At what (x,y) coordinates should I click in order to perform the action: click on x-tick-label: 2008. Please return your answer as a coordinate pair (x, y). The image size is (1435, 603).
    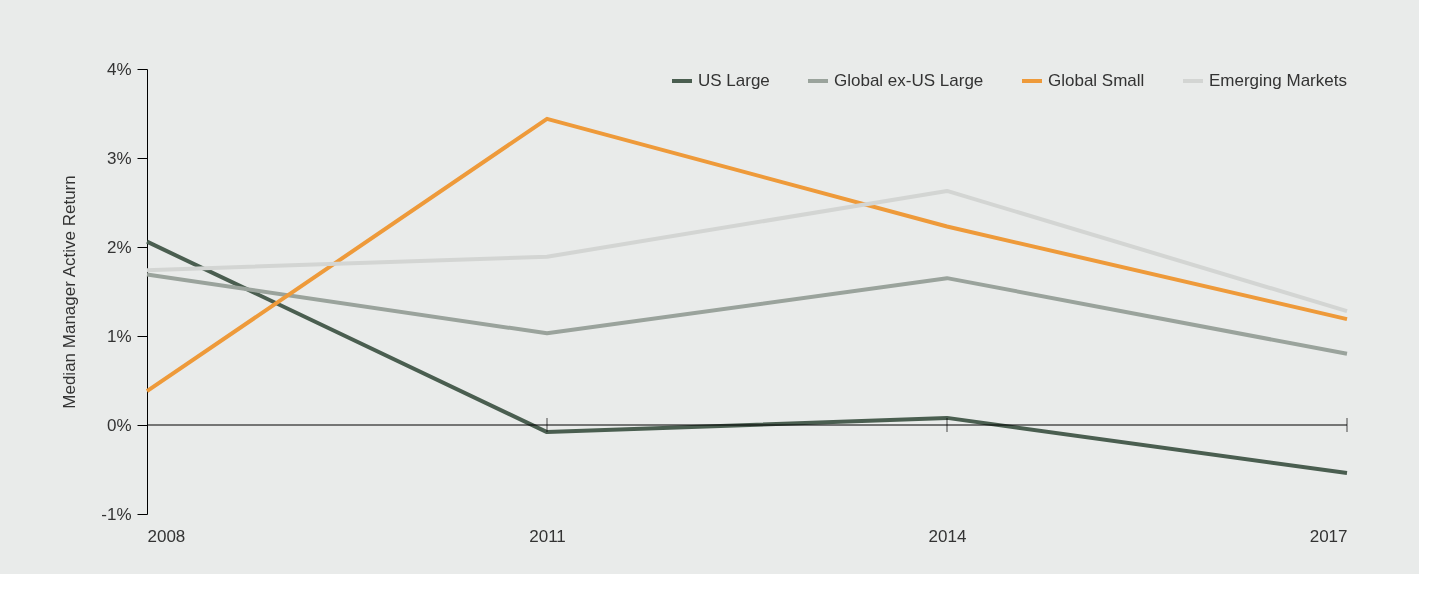
    Looking at the image, I should click on (166, 536).